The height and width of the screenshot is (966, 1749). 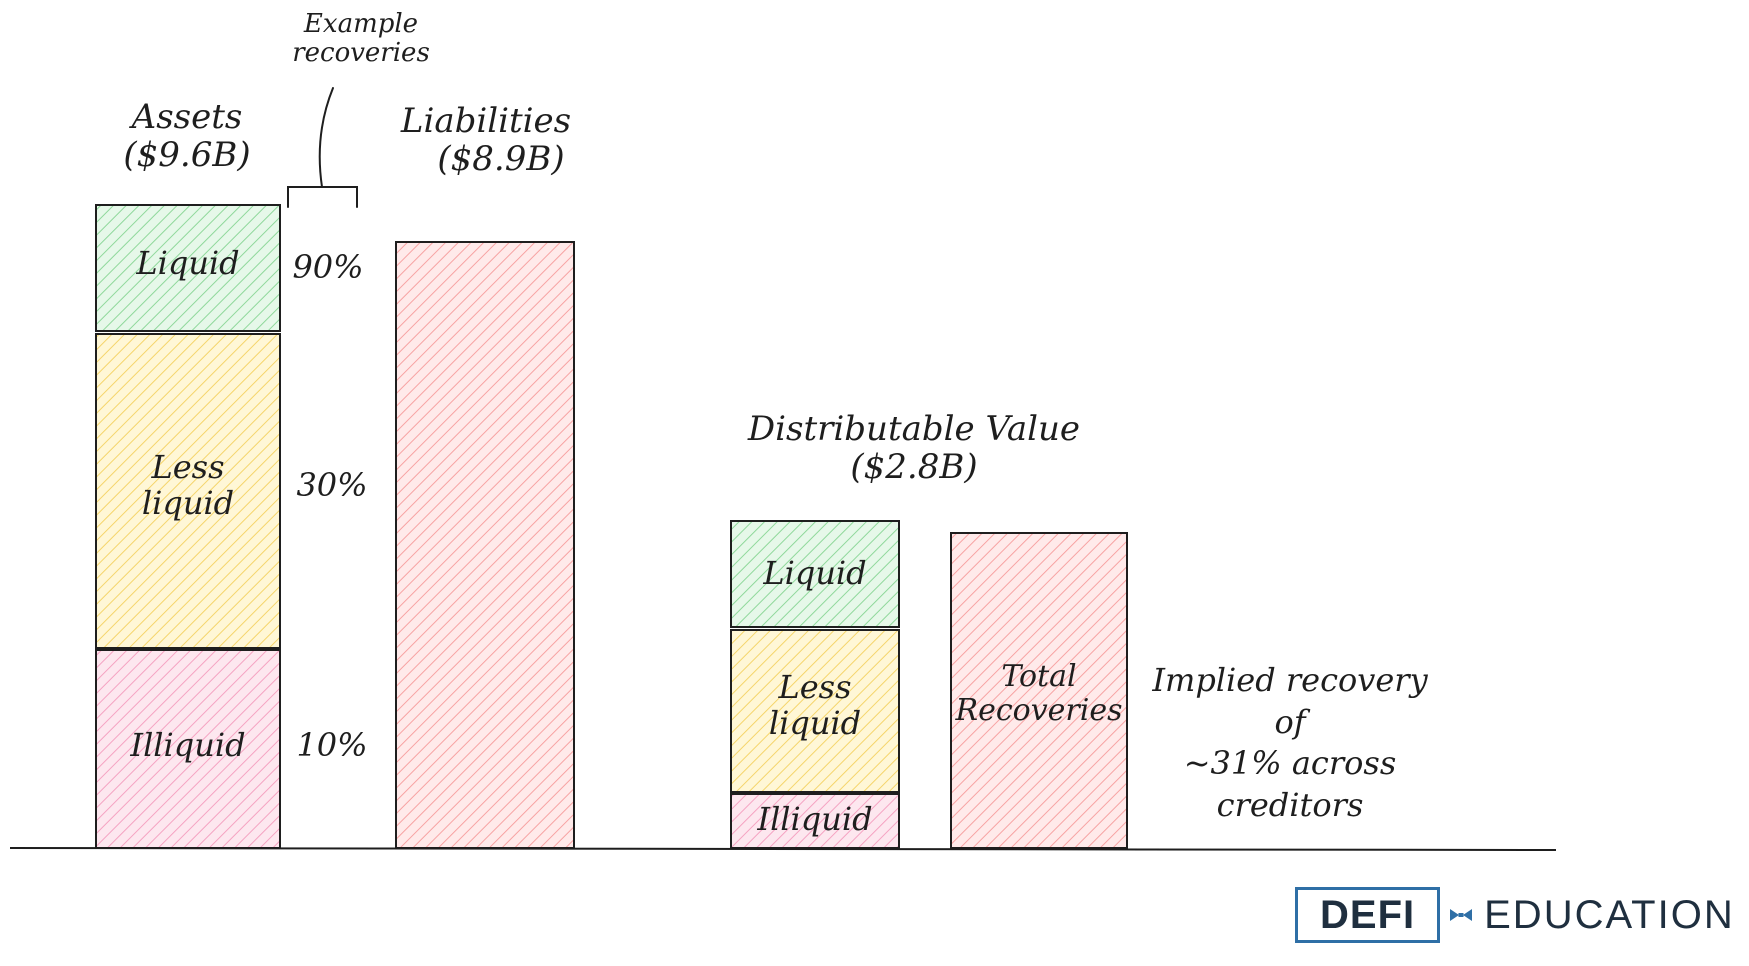 I want to click on example-recoveries-bracket, so click(x=322, y=147).